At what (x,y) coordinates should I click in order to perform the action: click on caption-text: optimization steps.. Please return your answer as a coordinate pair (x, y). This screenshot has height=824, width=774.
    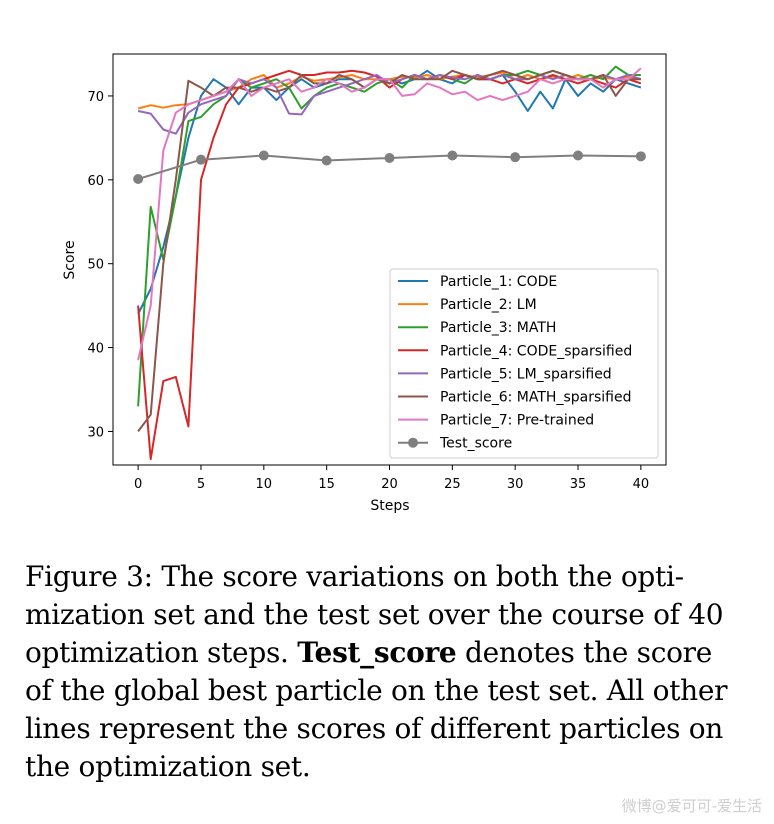
    Looking at the image, I should click on (161, 652).